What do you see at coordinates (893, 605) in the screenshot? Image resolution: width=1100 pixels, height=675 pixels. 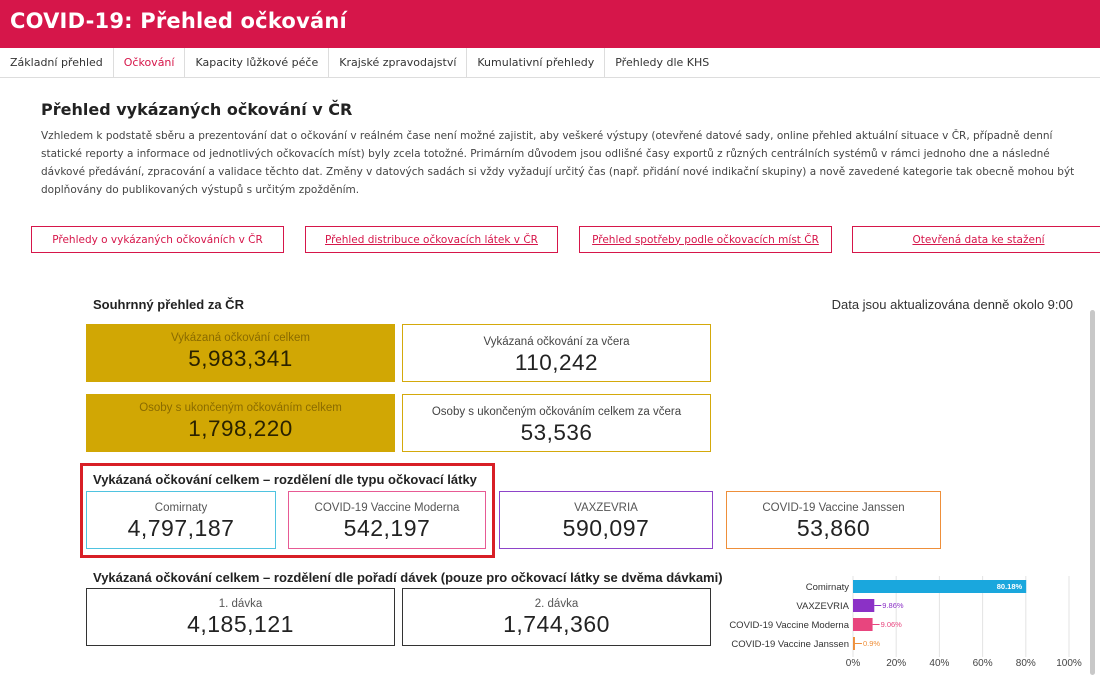 I see `data-label: 9.86%` at bounding box center [893, 605].